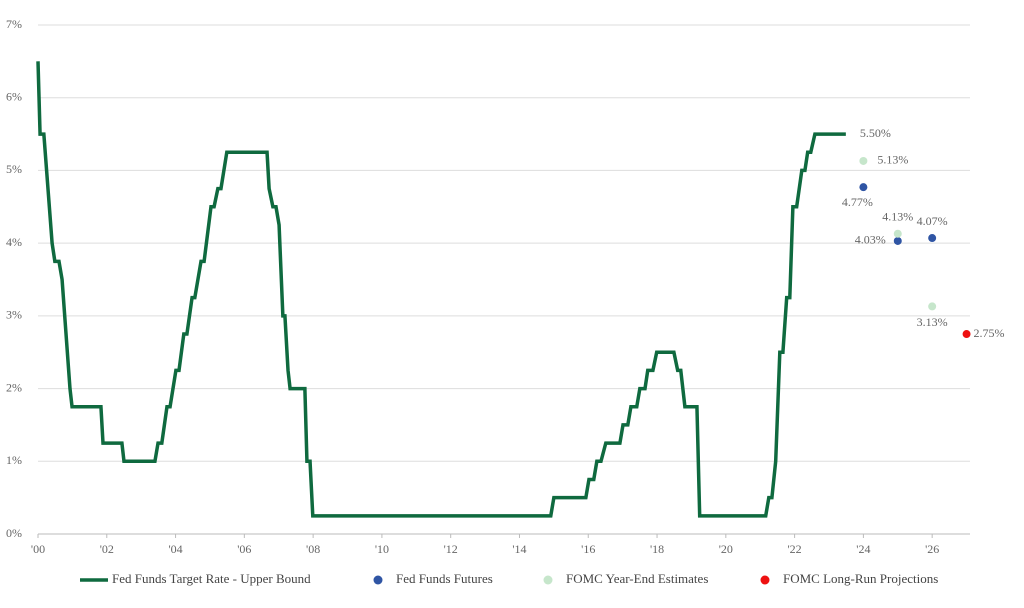  I want to click on x-tick-label: '20, so click(726, 549).